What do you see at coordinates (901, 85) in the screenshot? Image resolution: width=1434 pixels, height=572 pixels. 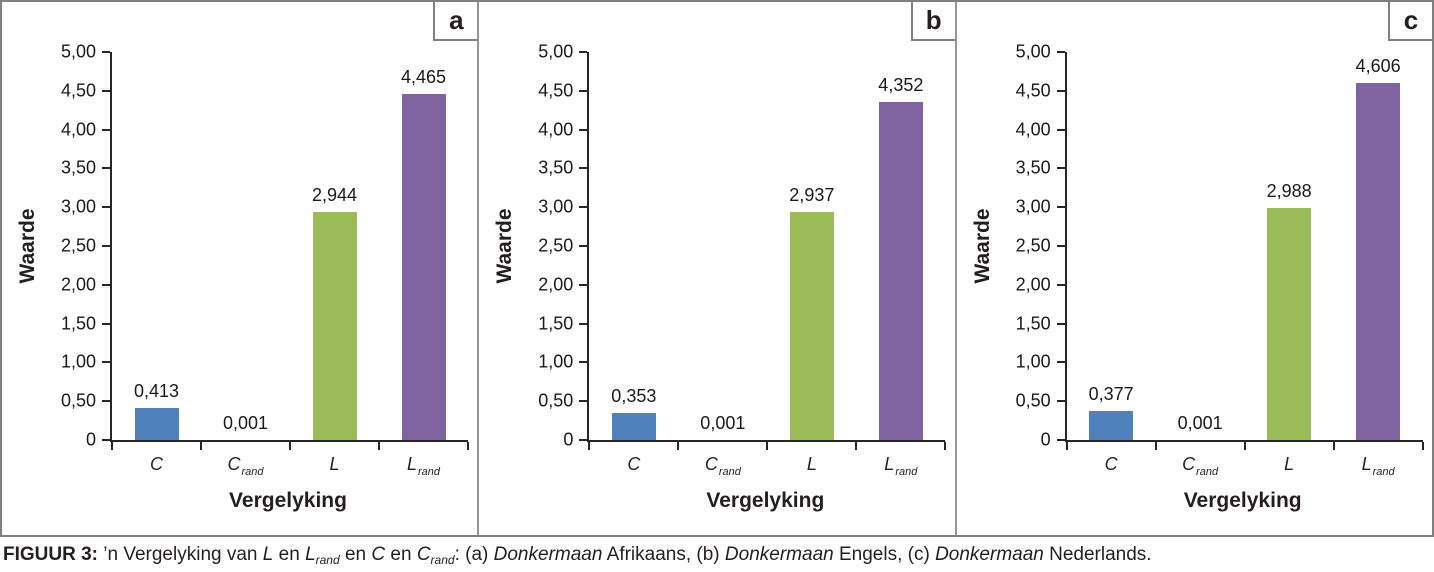 I see `bar-value-label: 4,352` at bounding box center [901, 85].